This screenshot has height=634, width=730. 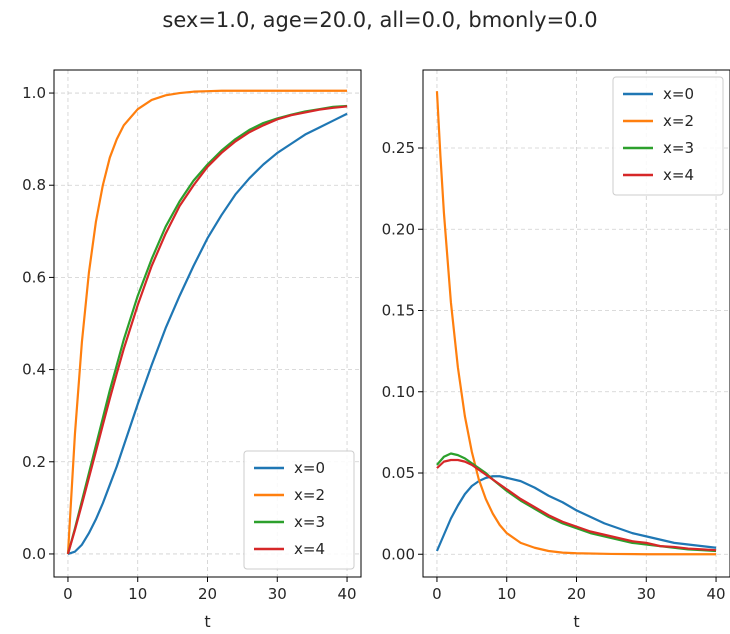 What do you see at coordinates (398, 311) in the screenshot?
I see `y-tick-label: 0.15` at bounding box center [398, 311].